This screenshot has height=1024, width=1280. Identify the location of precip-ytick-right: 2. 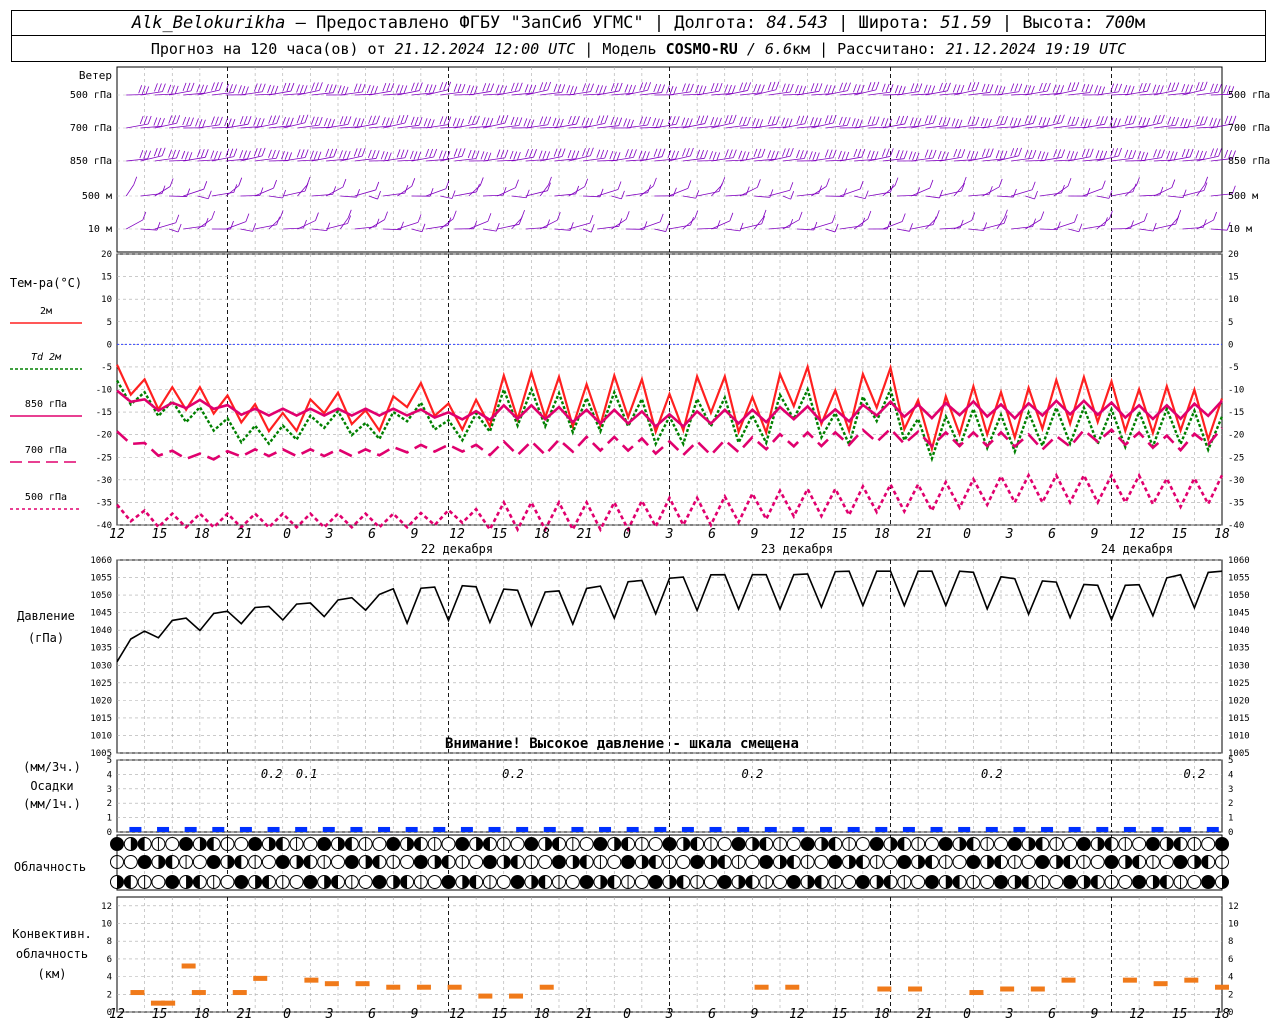
(1230, 804).